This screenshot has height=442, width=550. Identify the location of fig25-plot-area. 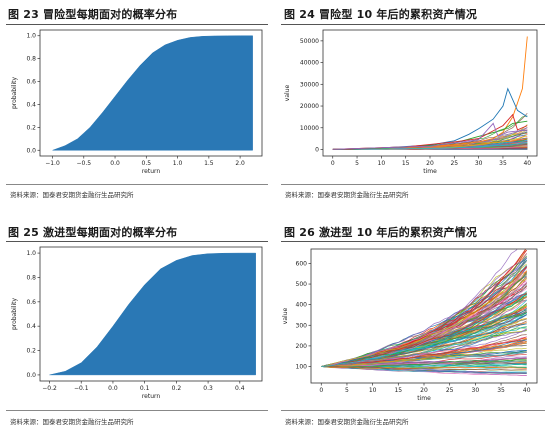
(152, 314).